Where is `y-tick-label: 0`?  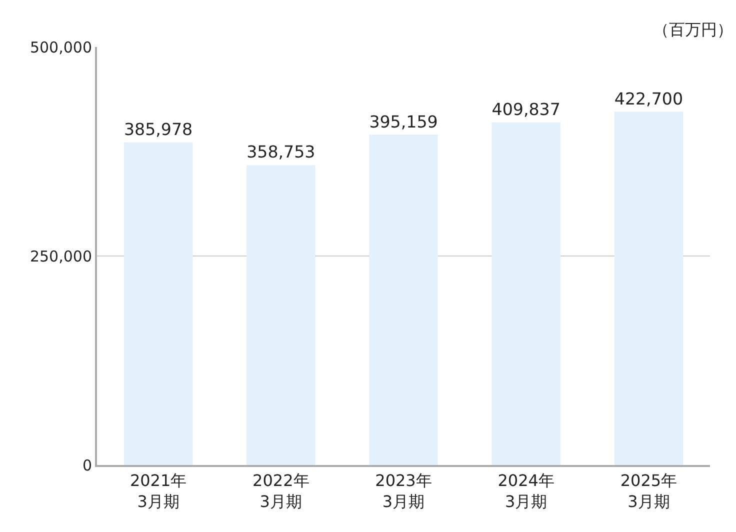
y-tick-label: 0 is located at coordinates (87, 465).